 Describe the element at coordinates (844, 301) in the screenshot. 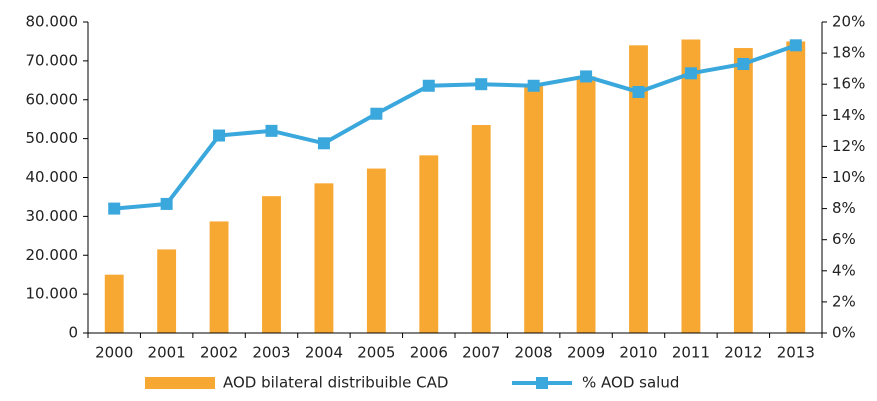

I see `y2-tick-label: 2%` at that location.